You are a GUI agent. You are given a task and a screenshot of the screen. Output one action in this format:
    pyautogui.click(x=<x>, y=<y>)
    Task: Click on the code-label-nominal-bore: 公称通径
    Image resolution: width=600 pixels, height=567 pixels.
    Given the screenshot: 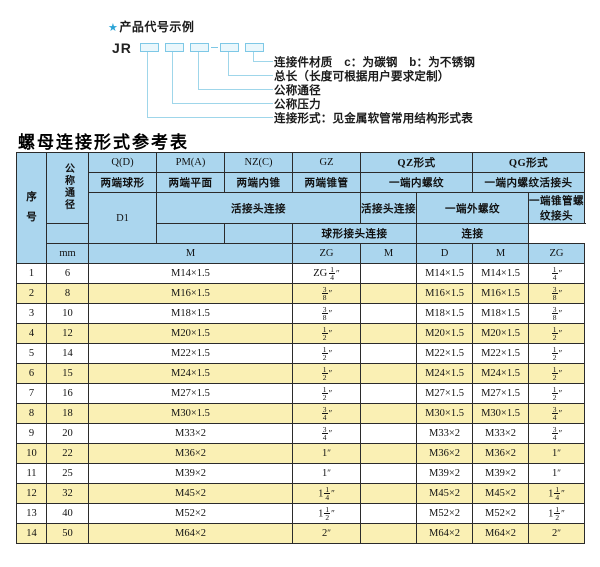 What is the action you would take?
    pyautogui.click(x=297, y=91)
    